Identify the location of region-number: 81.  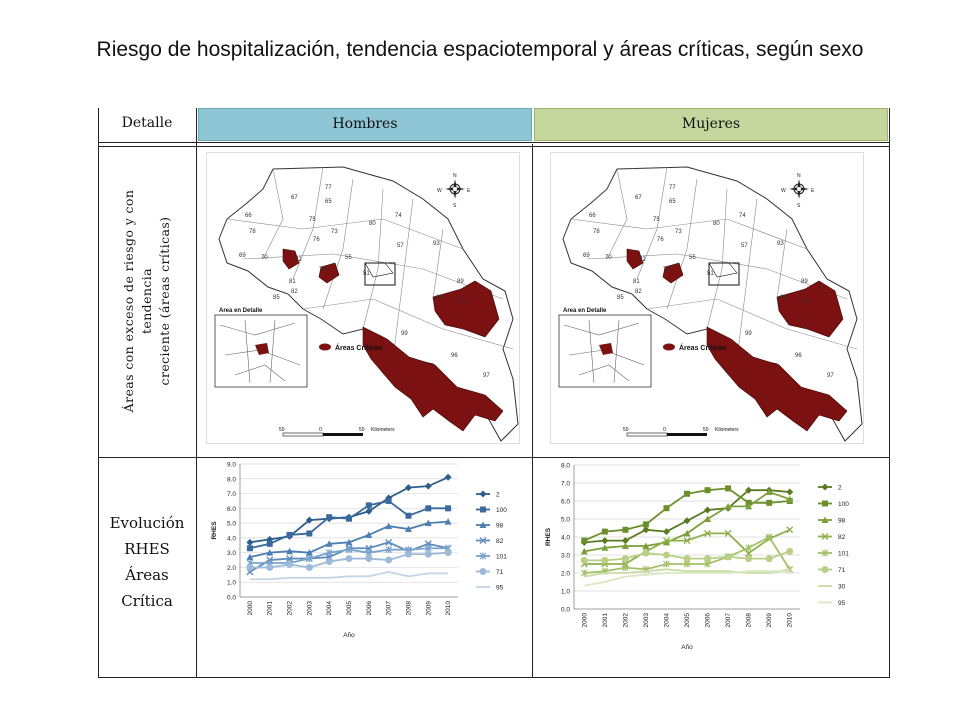
(636, 282).